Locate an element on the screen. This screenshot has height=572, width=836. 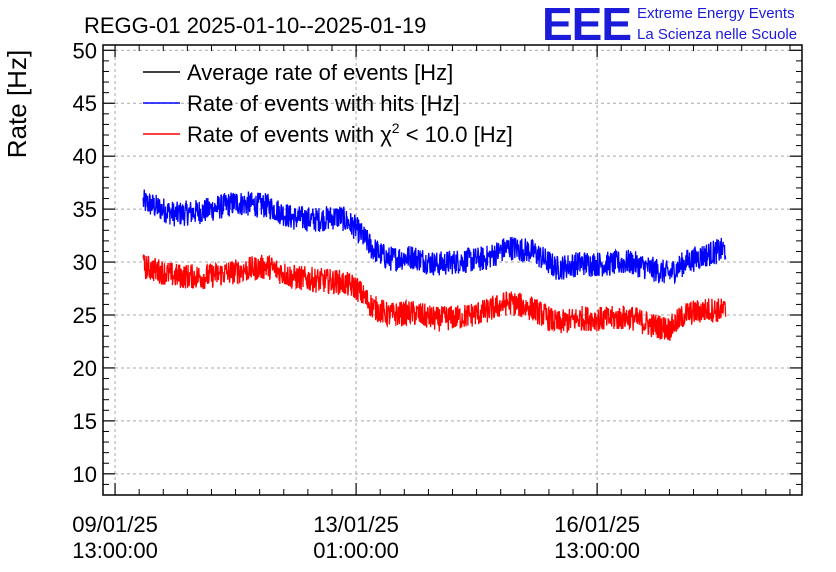
eee-logo-line1: Extreme Energy Events is located at coordinates (716, 13).